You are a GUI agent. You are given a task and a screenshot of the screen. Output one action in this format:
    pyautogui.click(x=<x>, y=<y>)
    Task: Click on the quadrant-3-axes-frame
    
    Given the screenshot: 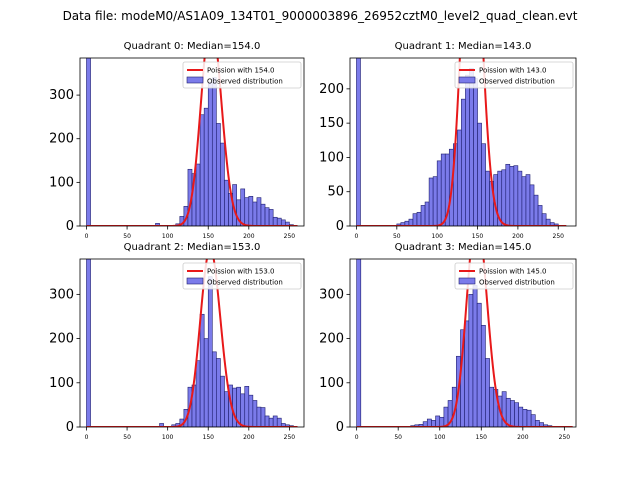 What is the action you would take?
    pyautogui.click(x=463, y=343)
    